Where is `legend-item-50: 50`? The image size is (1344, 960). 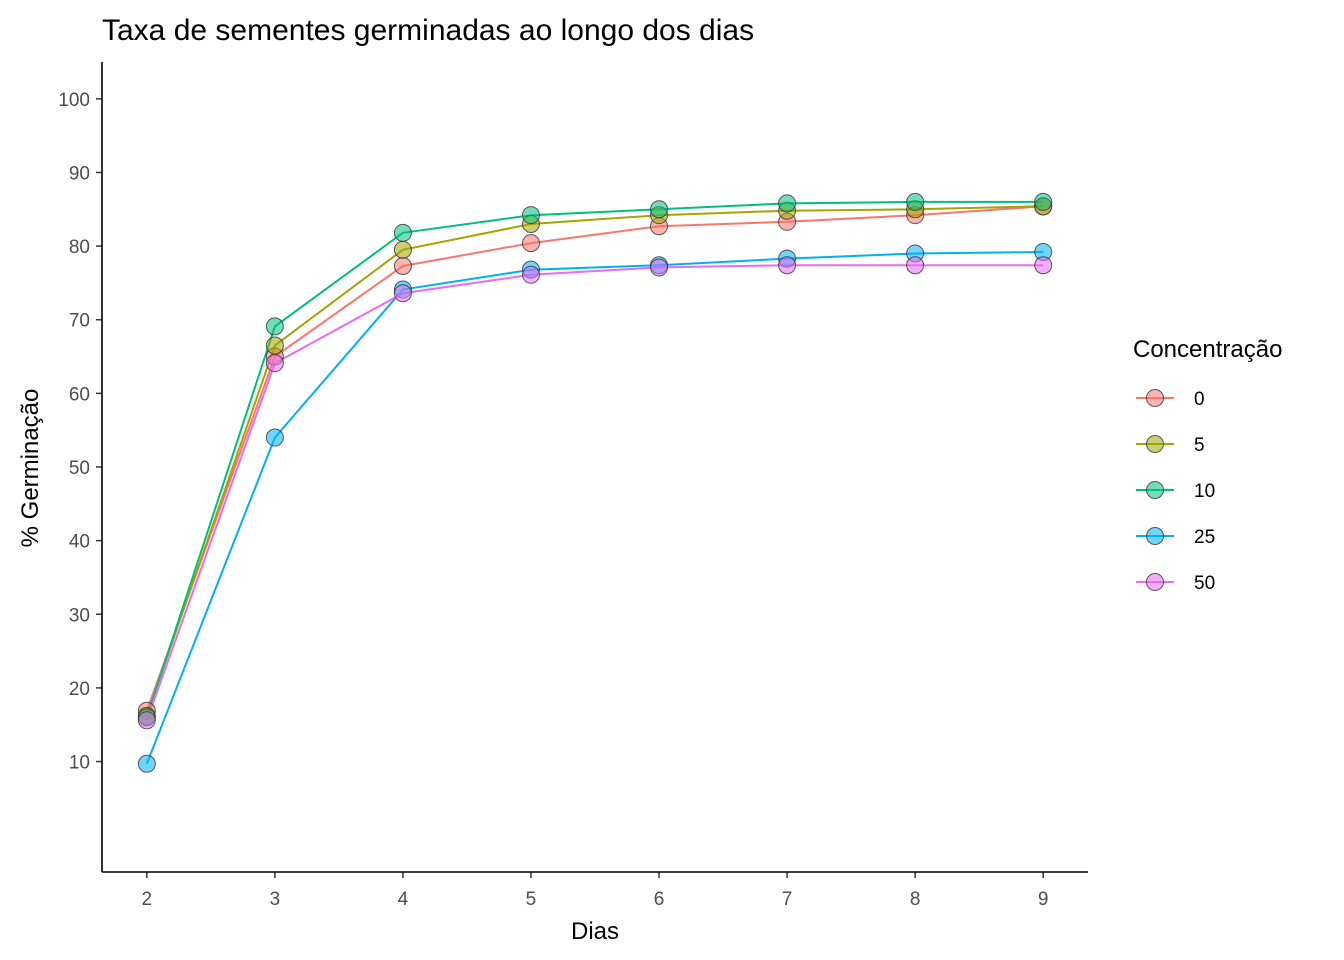
legend-item-50: 50 is located at coordinates (1175, 583).